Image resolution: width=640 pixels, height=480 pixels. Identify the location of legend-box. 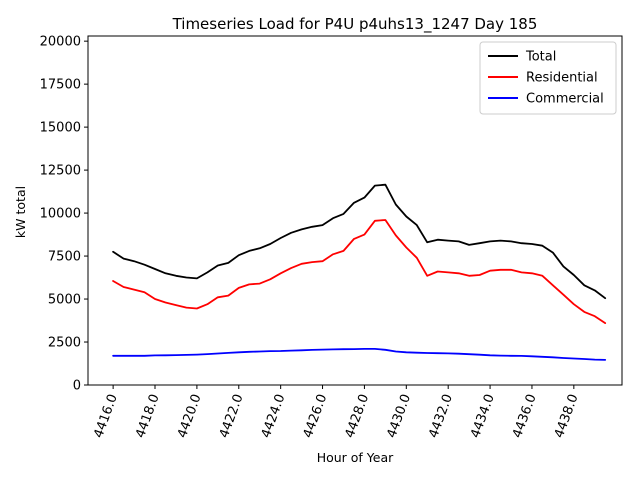
(548, 78).